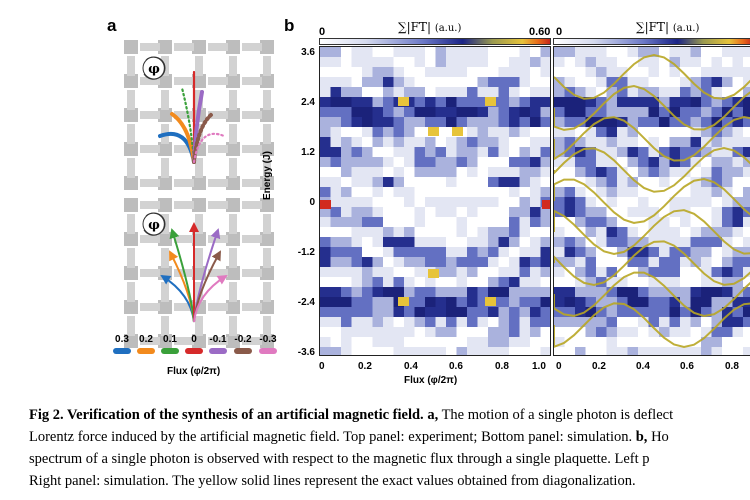 This screenshot has width=750, height=500. What do you see at coordinates (651, 41) in the screenshot?
I see `colorbar-right` at bounding box center [651, 41].